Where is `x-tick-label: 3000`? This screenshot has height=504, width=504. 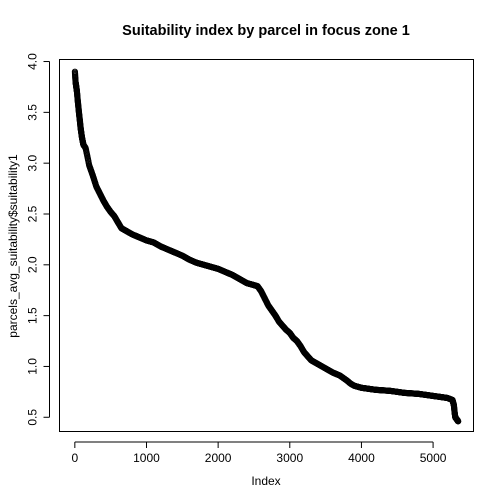 x-tick-label: 3000 is located at coordinates (289, 458).